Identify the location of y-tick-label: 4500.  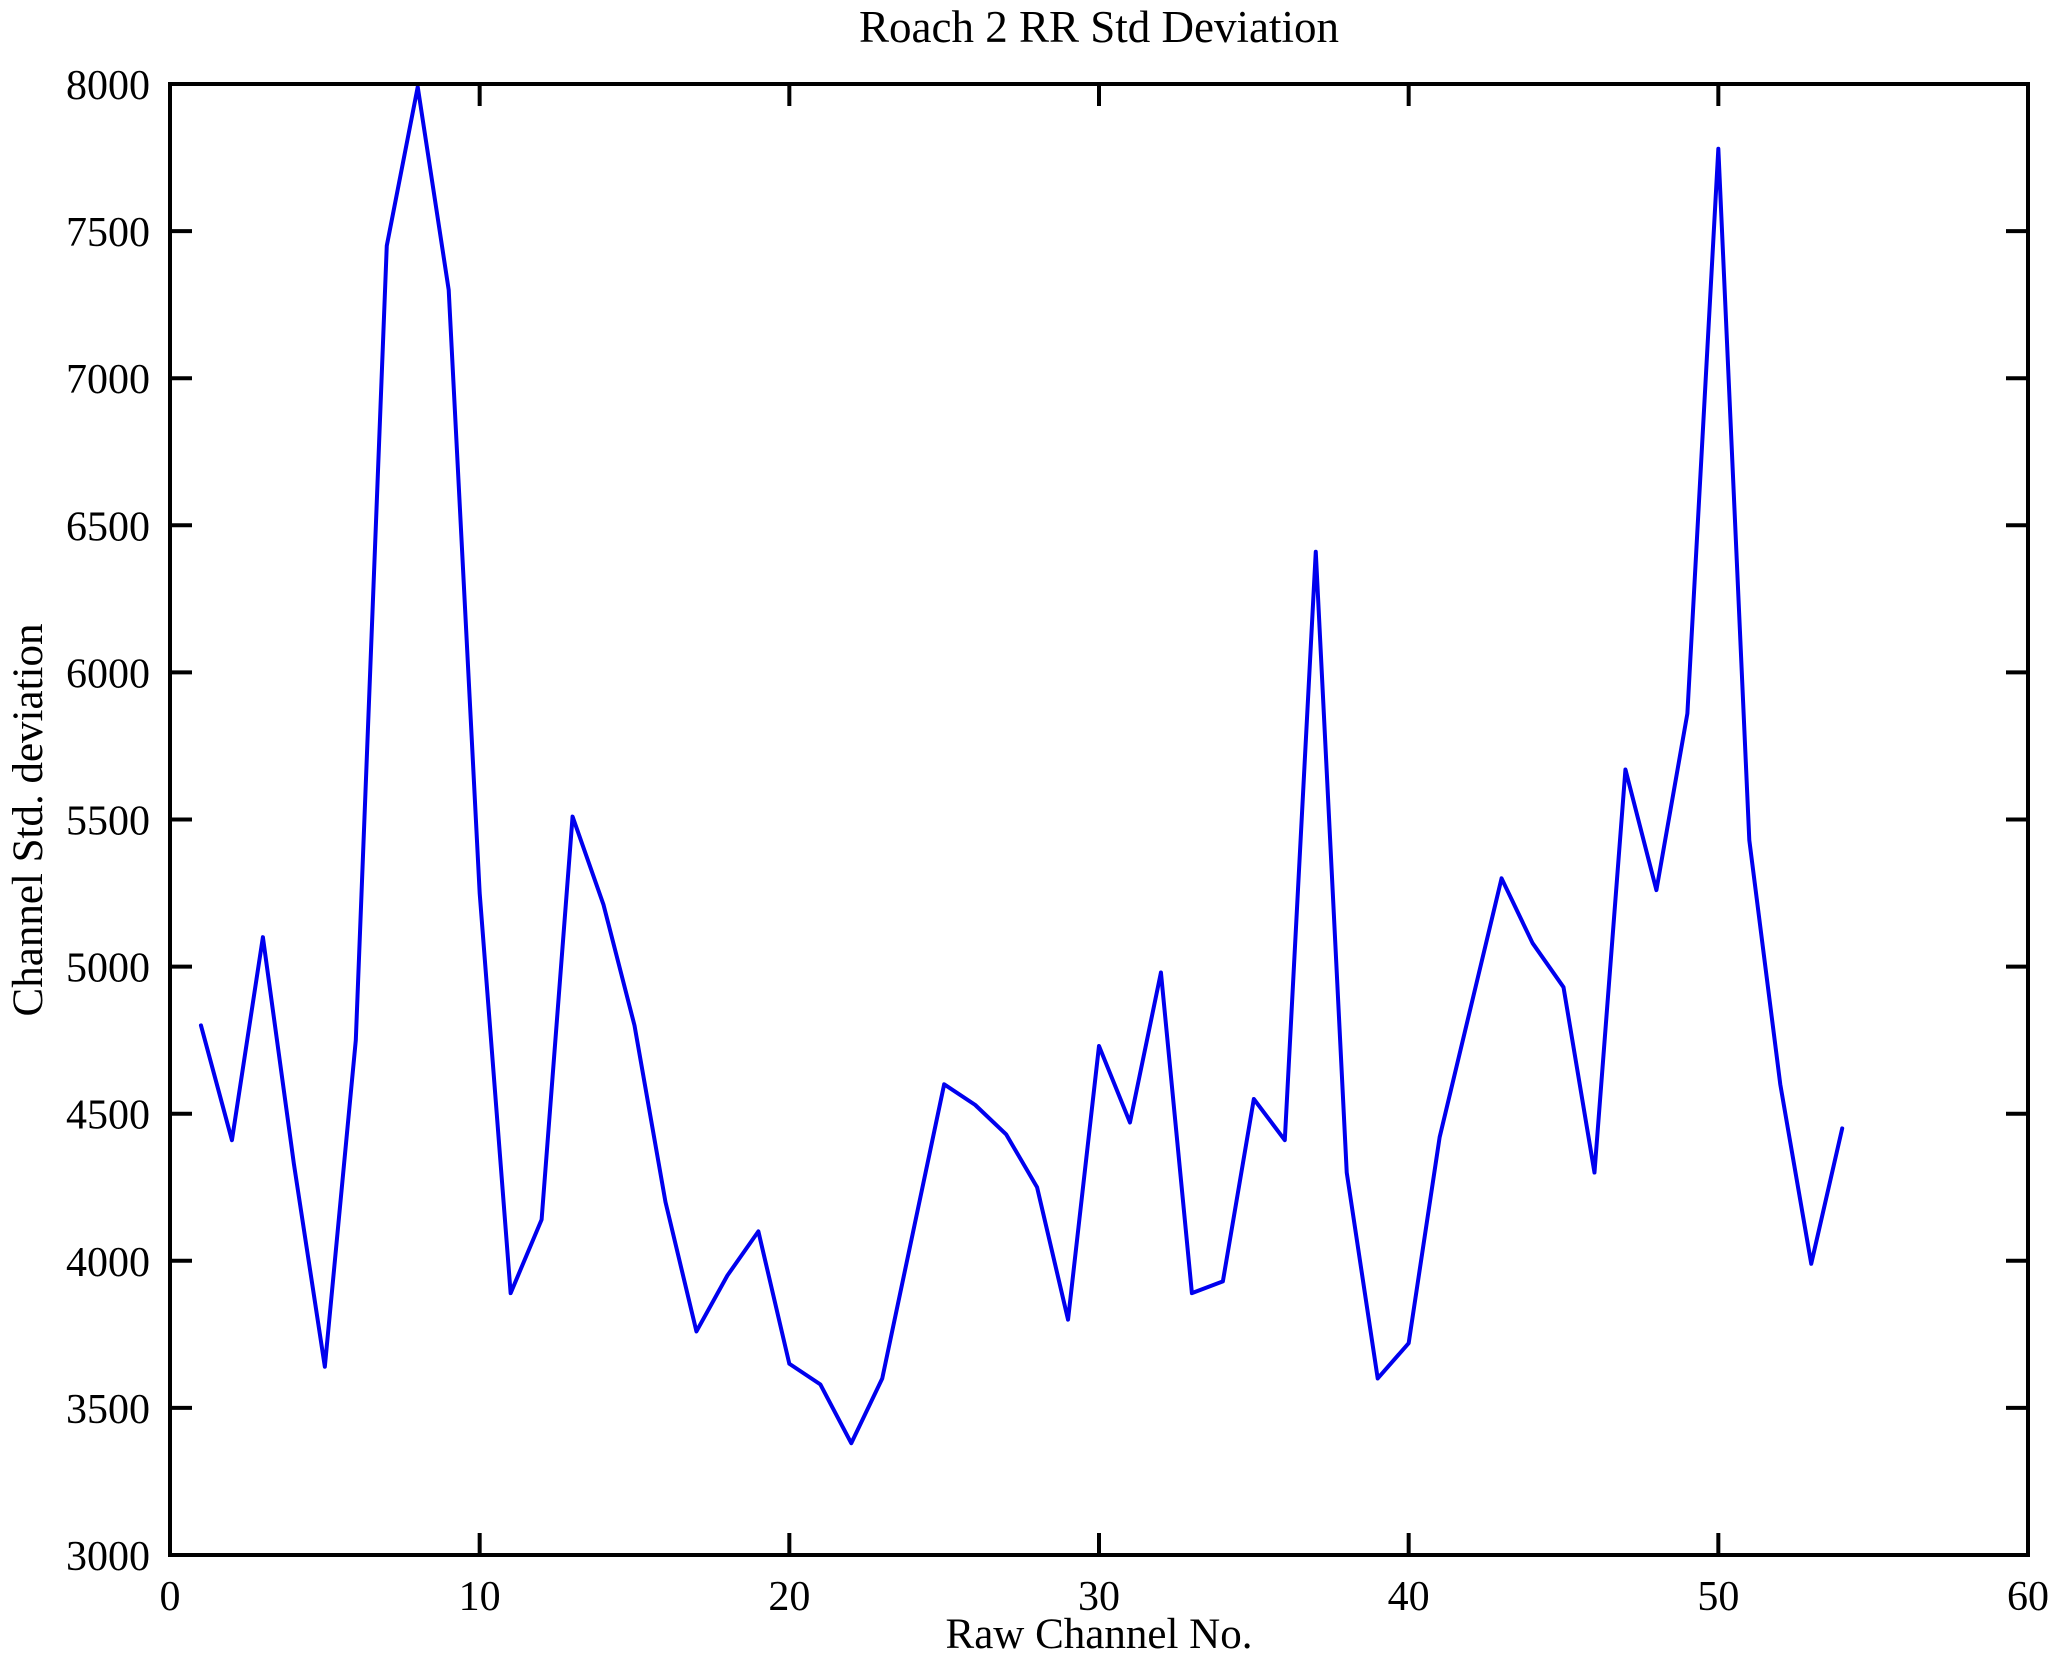
(108, 1116).